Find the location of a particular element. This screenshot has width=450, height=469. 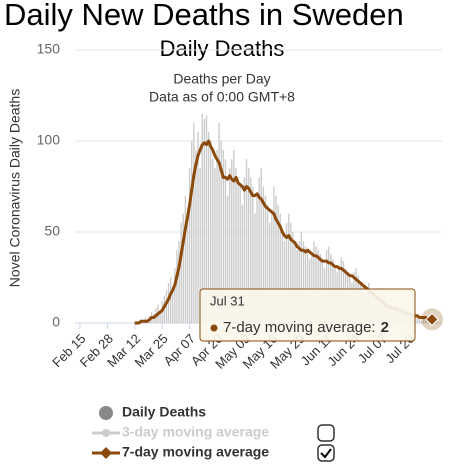

legend-item: 3-day moving average is located at coordinates (180, 432).